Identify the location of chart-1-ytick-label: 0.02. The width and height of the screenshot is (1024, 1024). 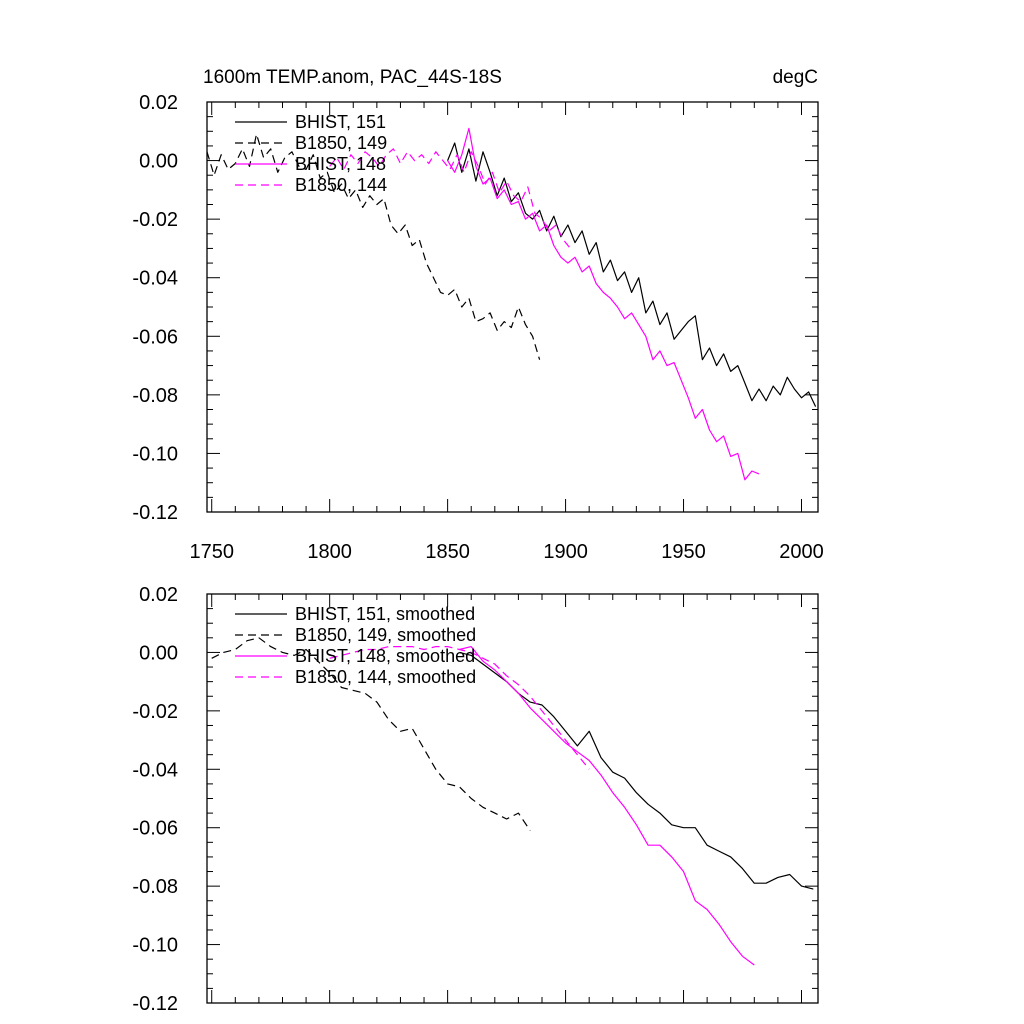
(158, 103).